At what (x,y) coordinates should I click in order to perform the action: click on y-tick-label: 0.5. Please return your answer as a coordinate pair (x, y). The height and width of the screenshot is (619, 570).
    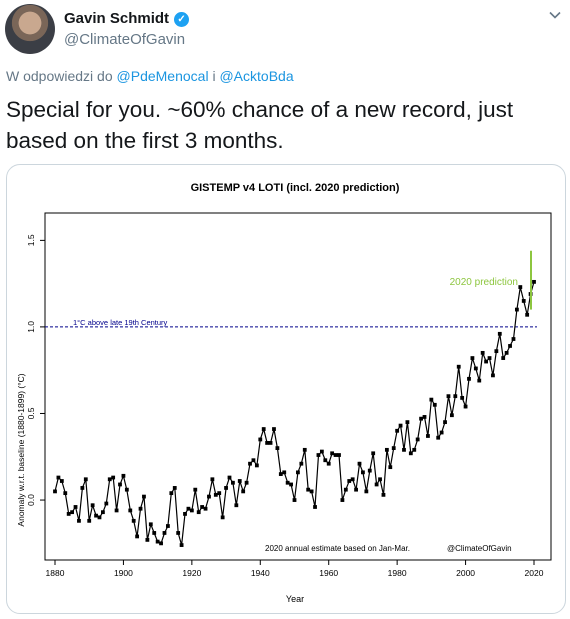
    Looking at the image, I should click on (31, 413).